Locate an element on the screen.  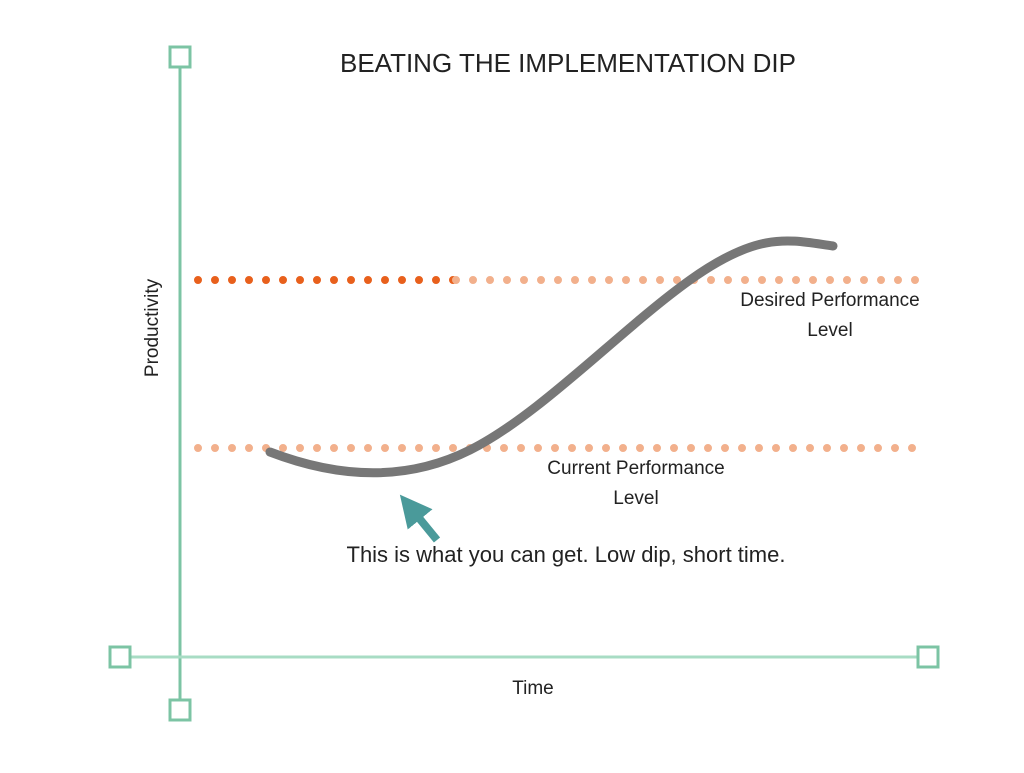
y-axis-label: Productivity is located at coordinates (152, 327).